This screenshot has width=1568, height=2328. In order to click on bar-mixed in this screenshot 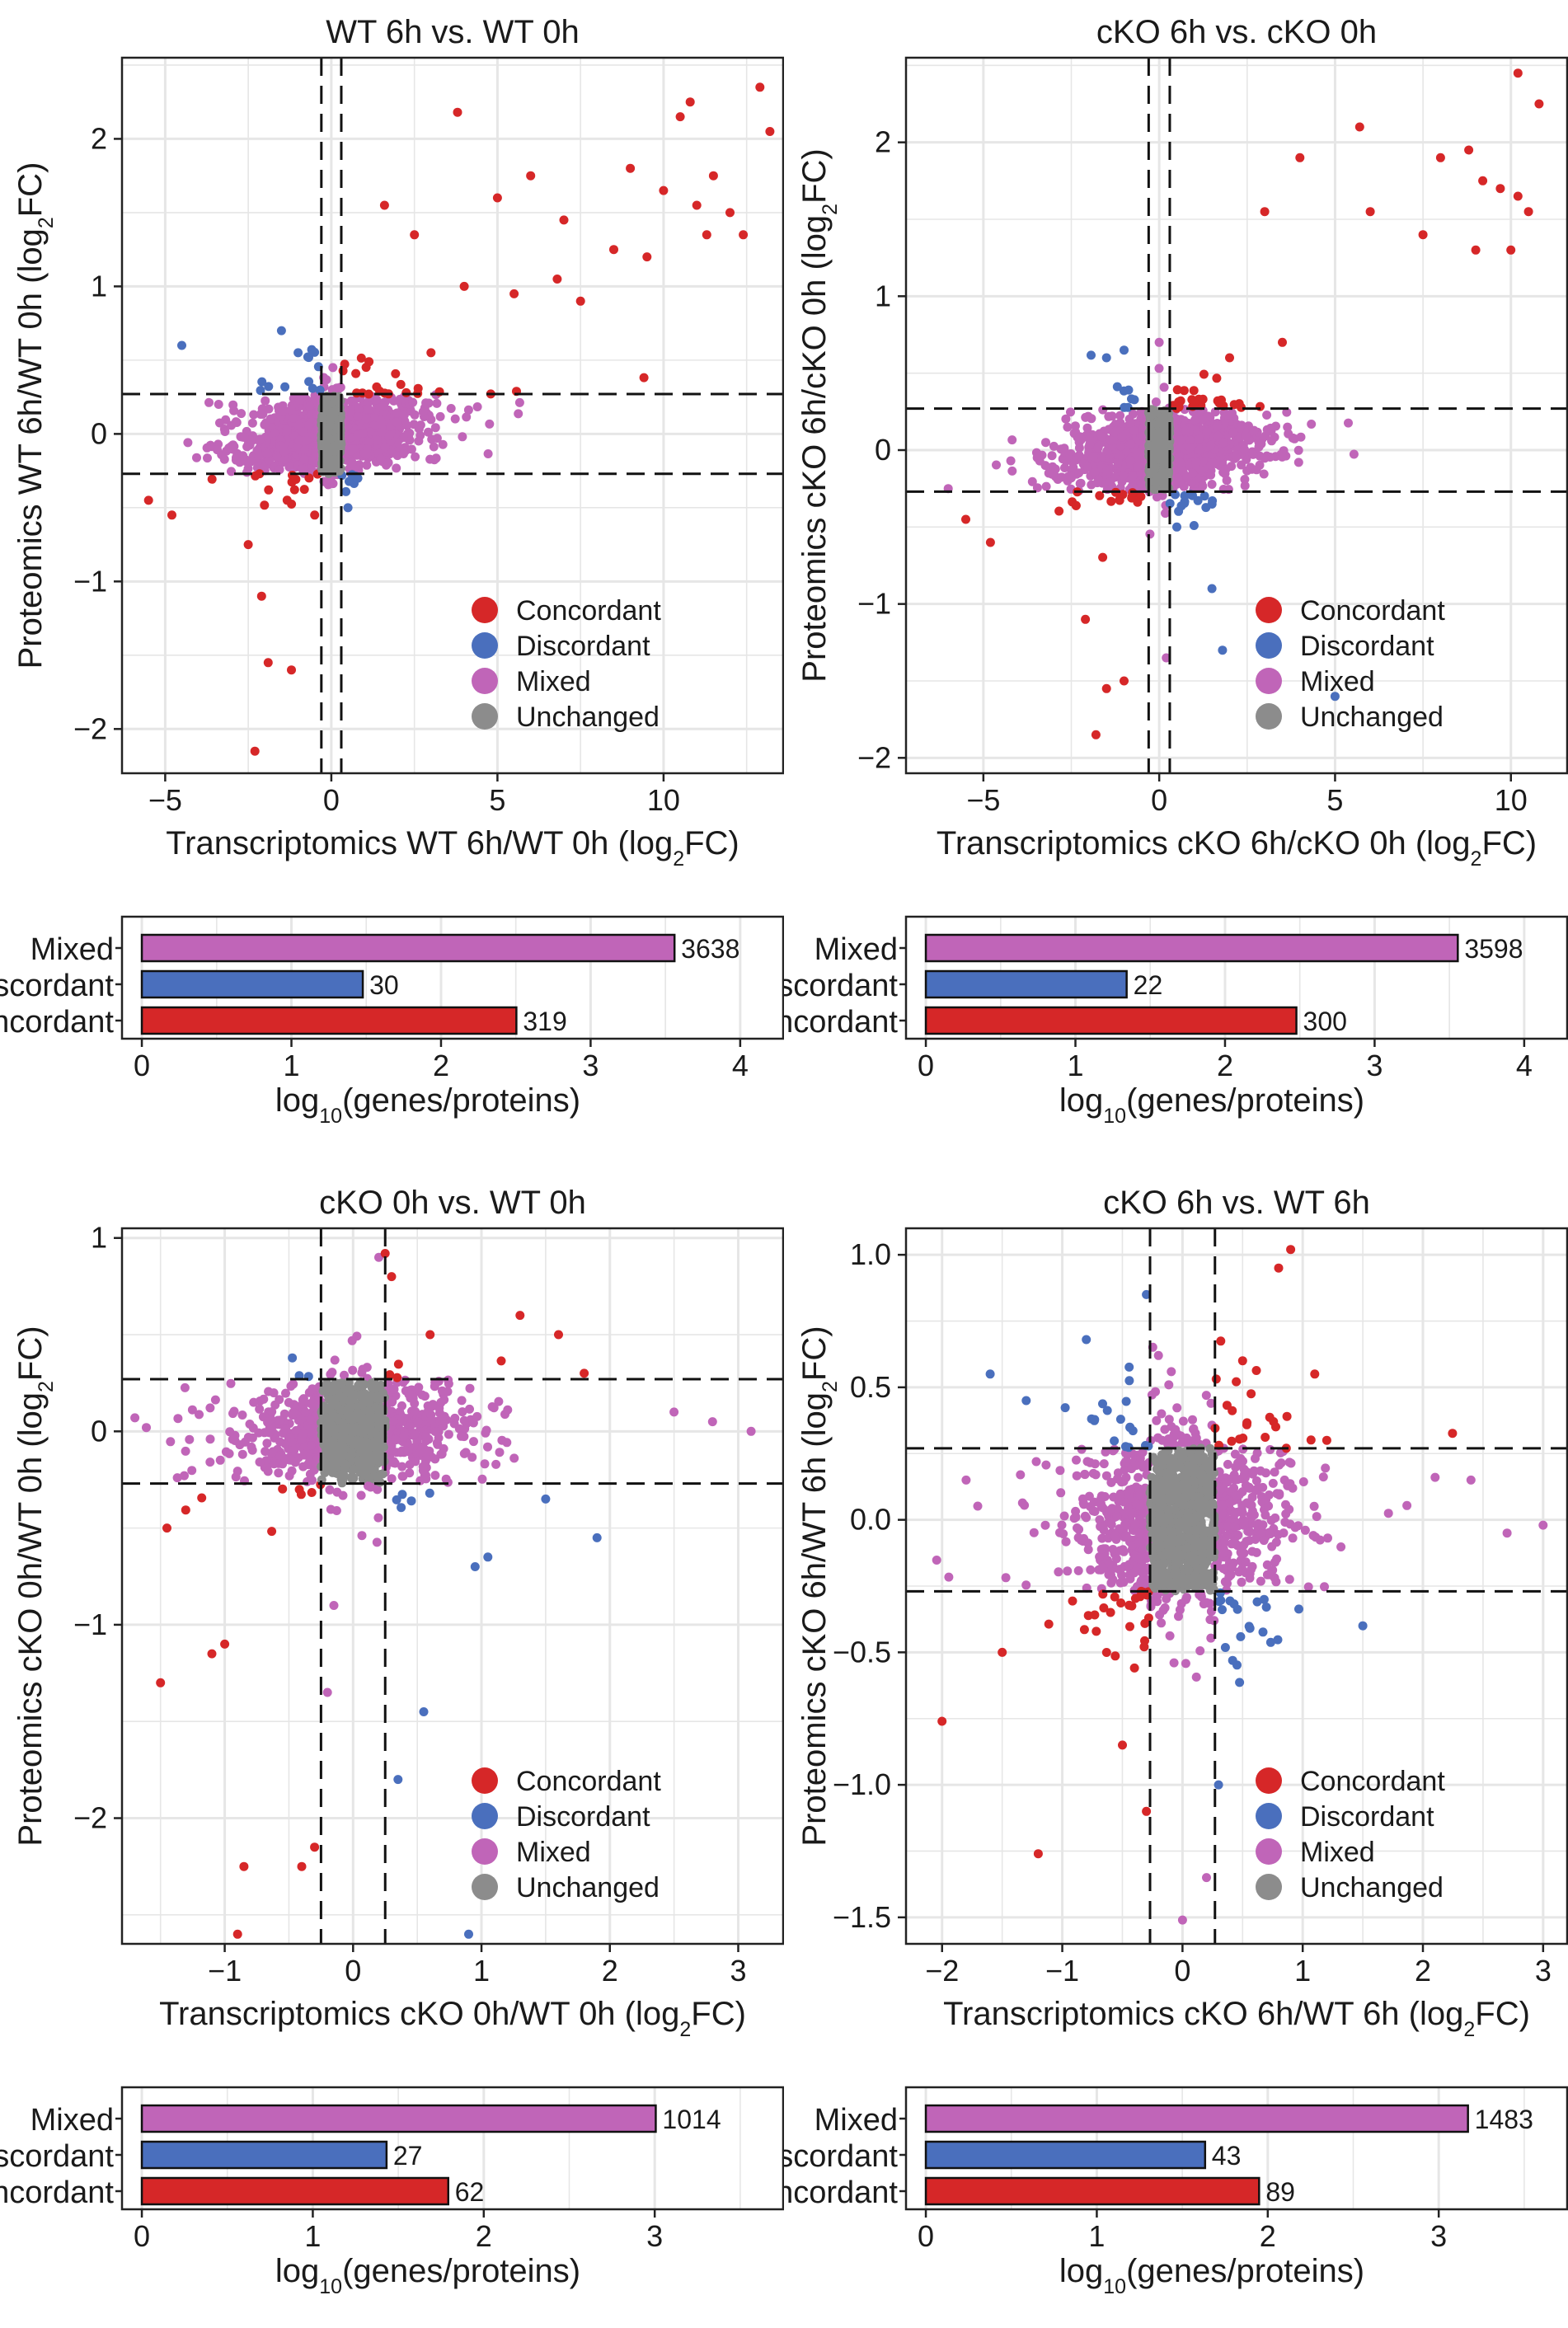, I will do `click(408, 948)`.